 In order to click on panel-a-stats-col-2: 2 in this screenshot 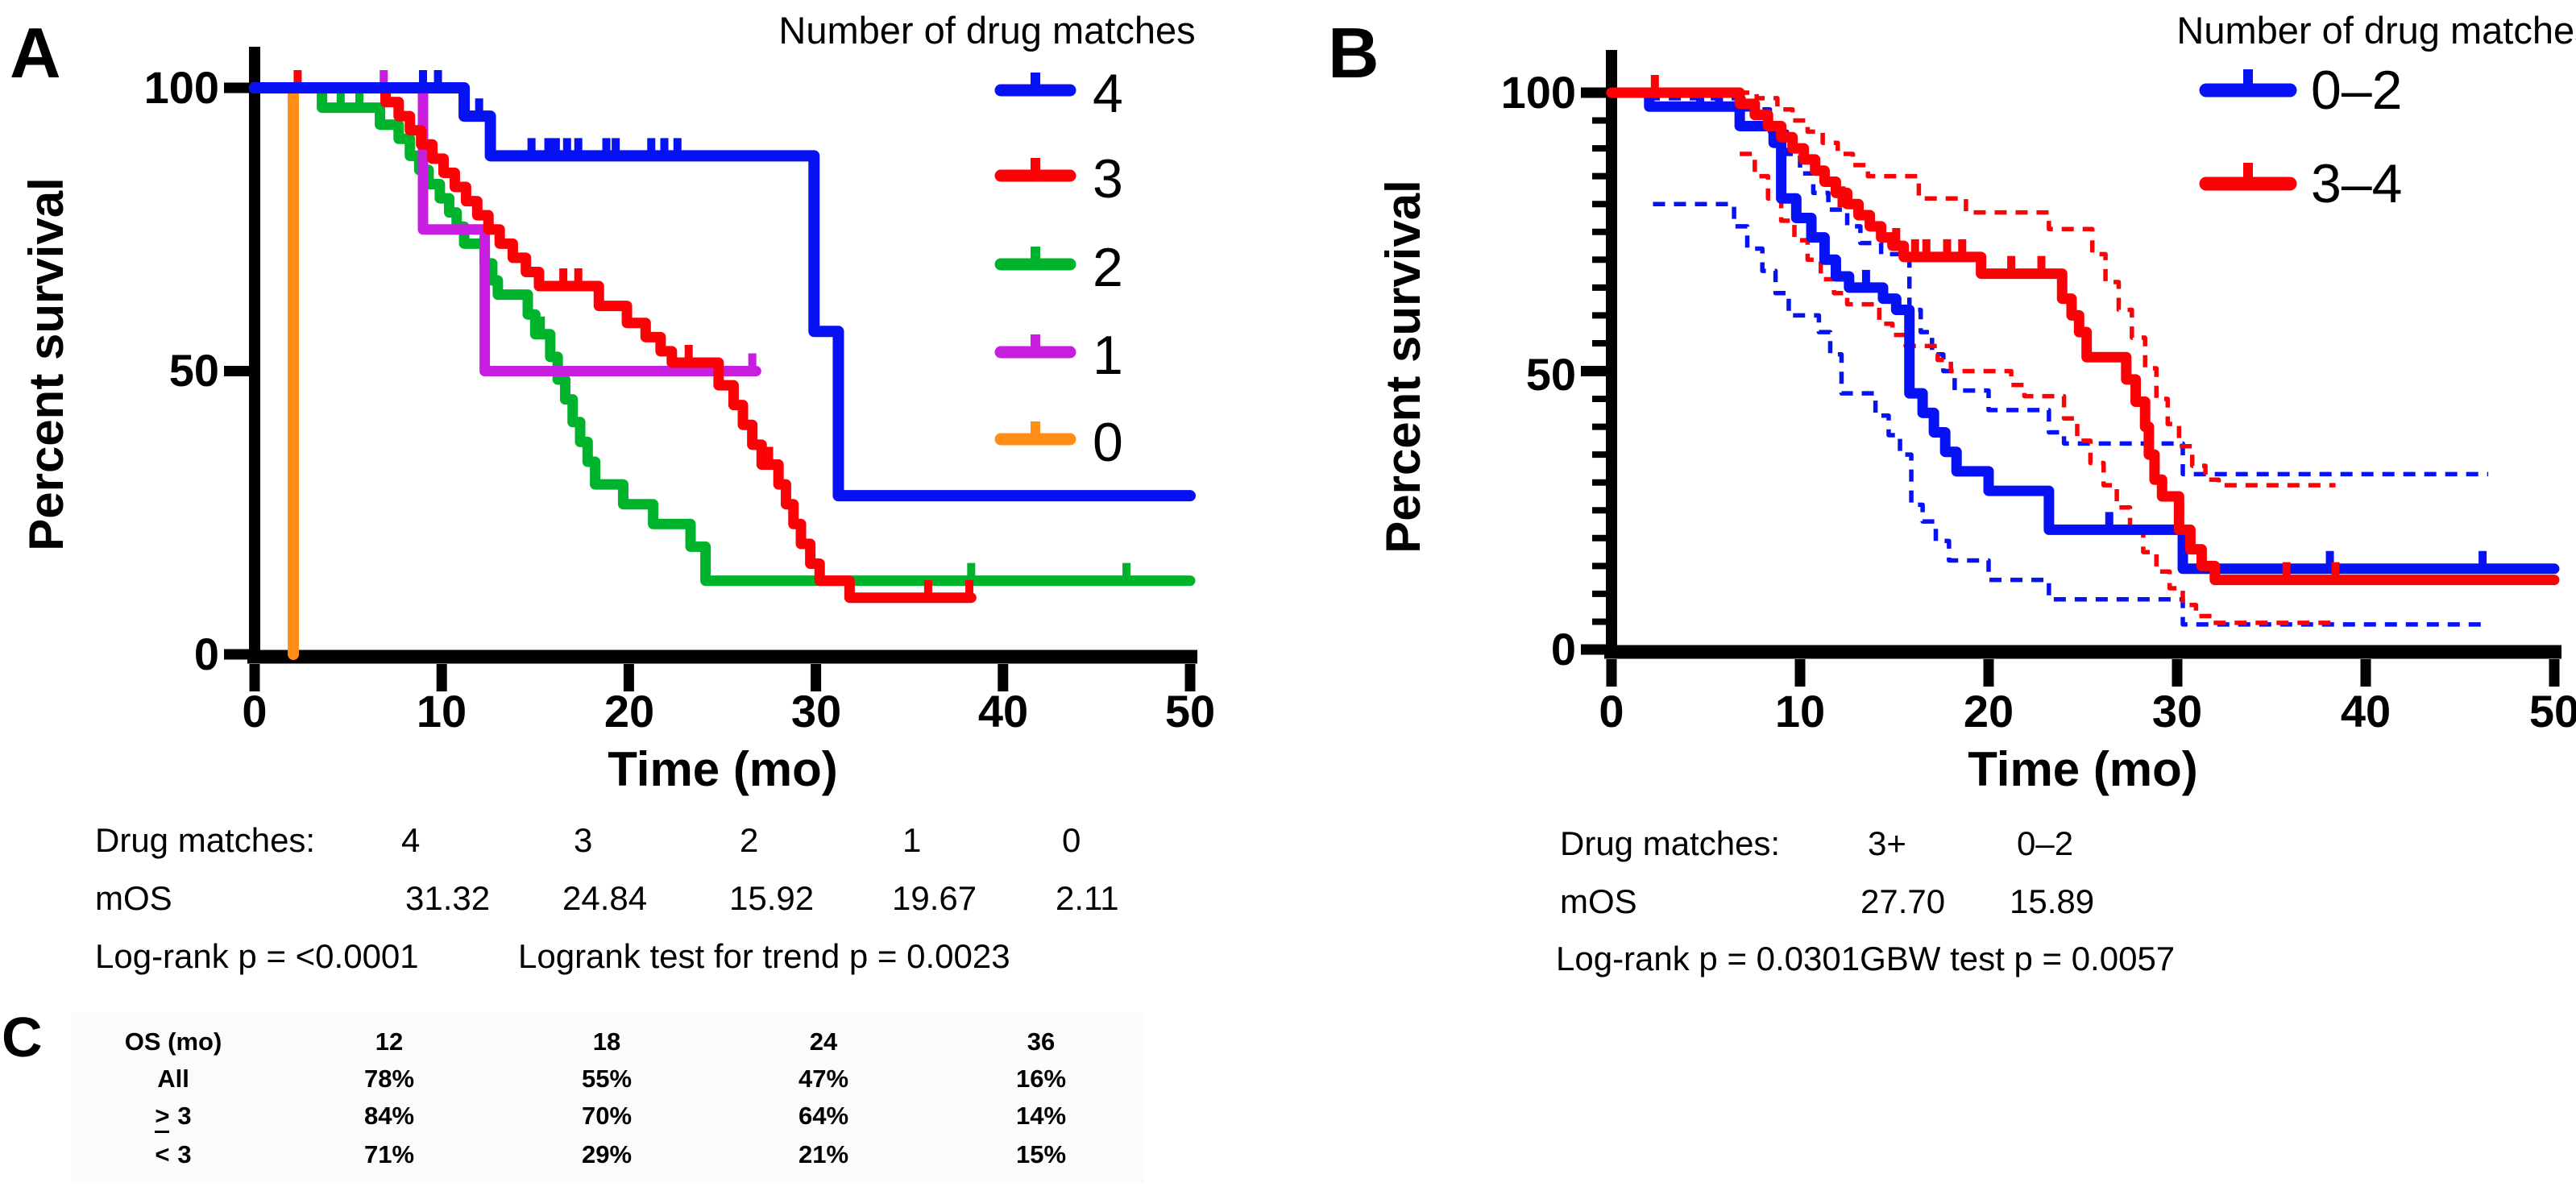, I will do `click(749, 840)`.